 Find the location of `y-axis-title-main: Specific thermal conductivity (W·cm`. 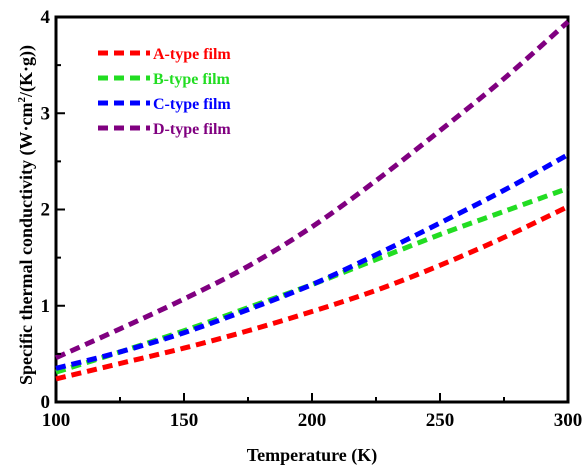

y-axis-title-main: Specific thermal conductivity (W·cm is located at coordinates (26, 244).